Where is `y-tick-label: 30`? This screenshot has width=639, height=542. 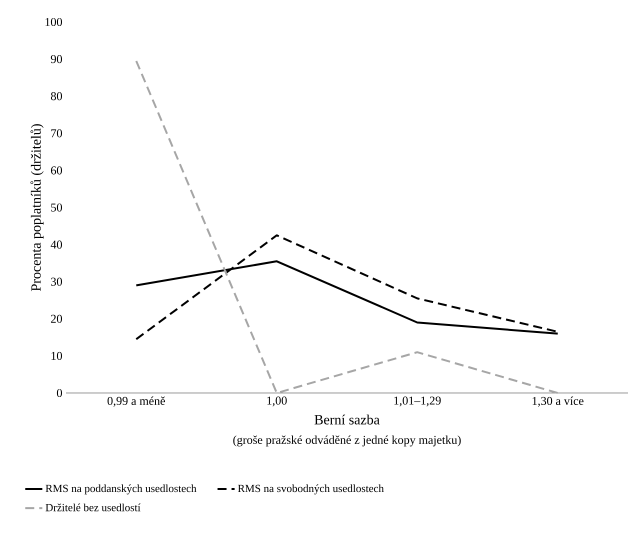
y-tick-label: 30 is located at coordinates (56, 282).